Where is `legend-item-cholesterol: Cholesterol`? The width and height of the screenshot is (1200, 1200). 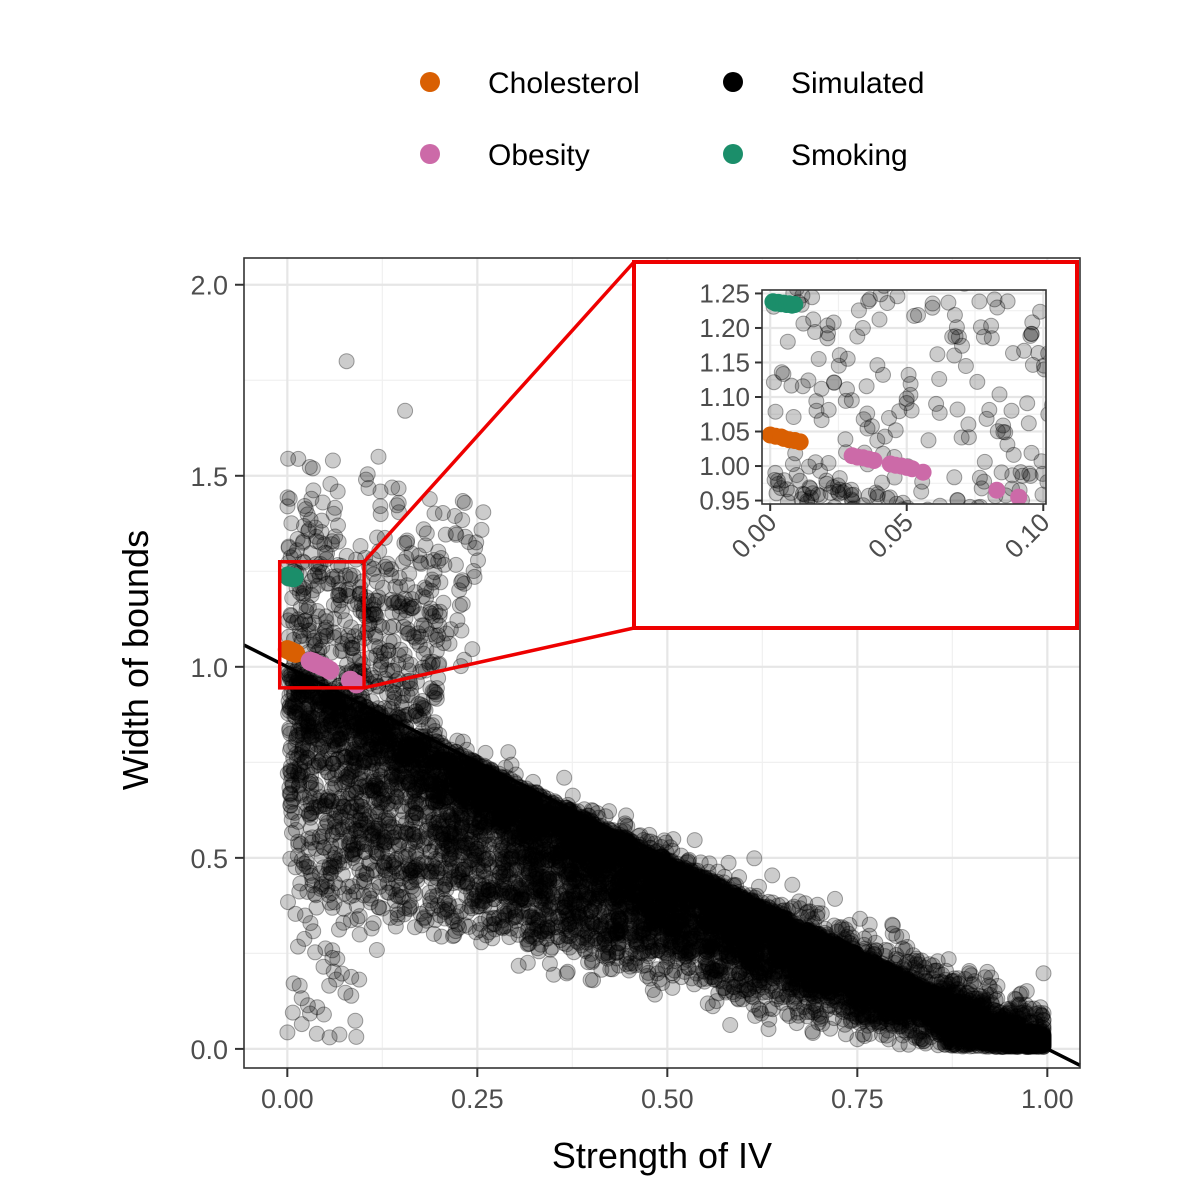 legend-item-cholesterol: Cholesterol is located at coordinates (530, 83).